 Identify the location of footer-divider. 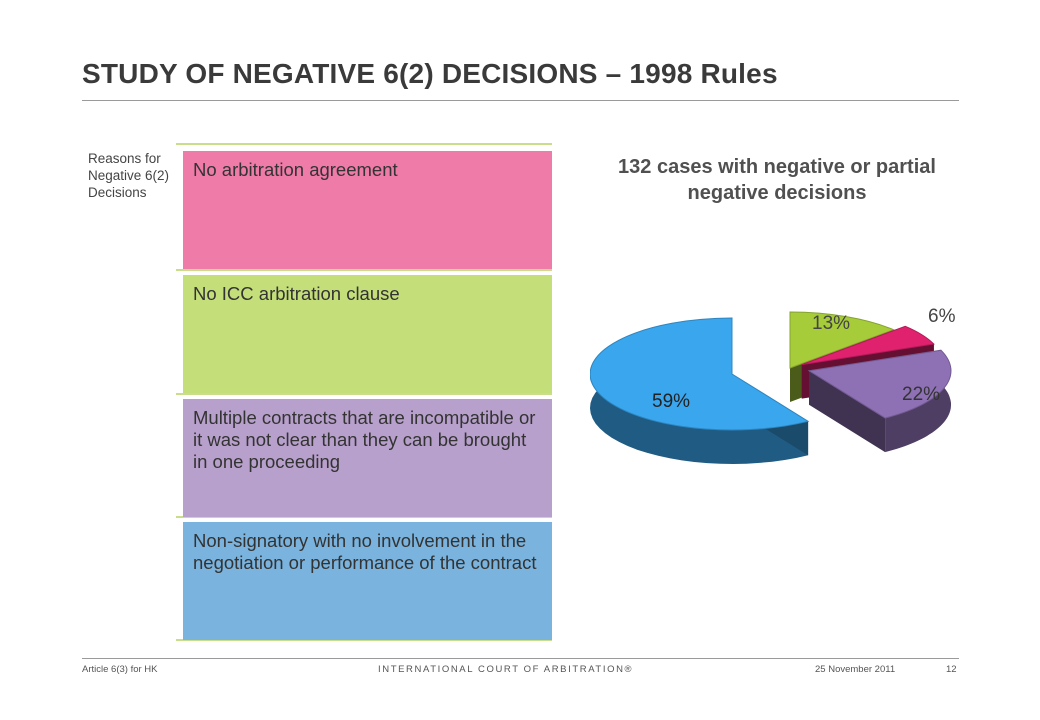
(520, 658).